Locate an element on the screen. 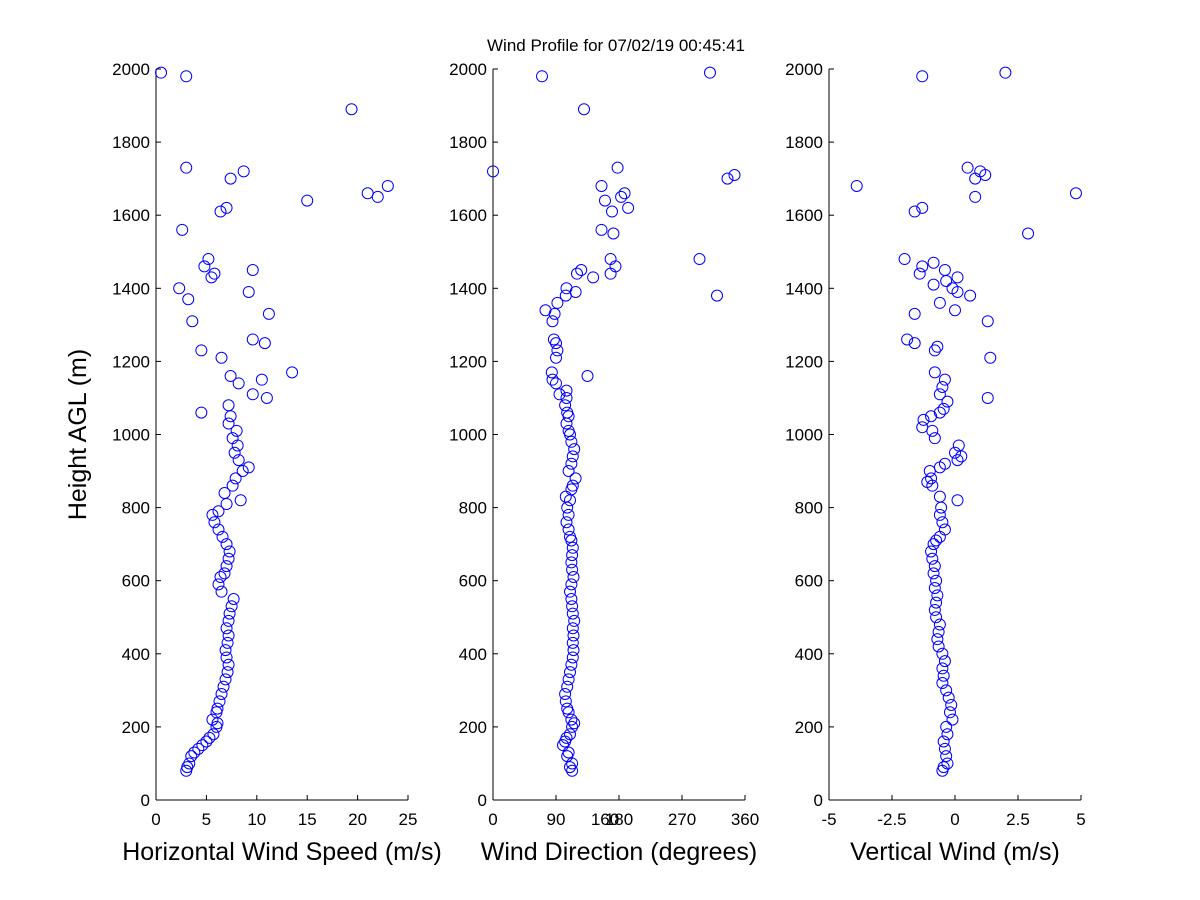  y-tick-label: 1800 is located at coordinates (804, 142).